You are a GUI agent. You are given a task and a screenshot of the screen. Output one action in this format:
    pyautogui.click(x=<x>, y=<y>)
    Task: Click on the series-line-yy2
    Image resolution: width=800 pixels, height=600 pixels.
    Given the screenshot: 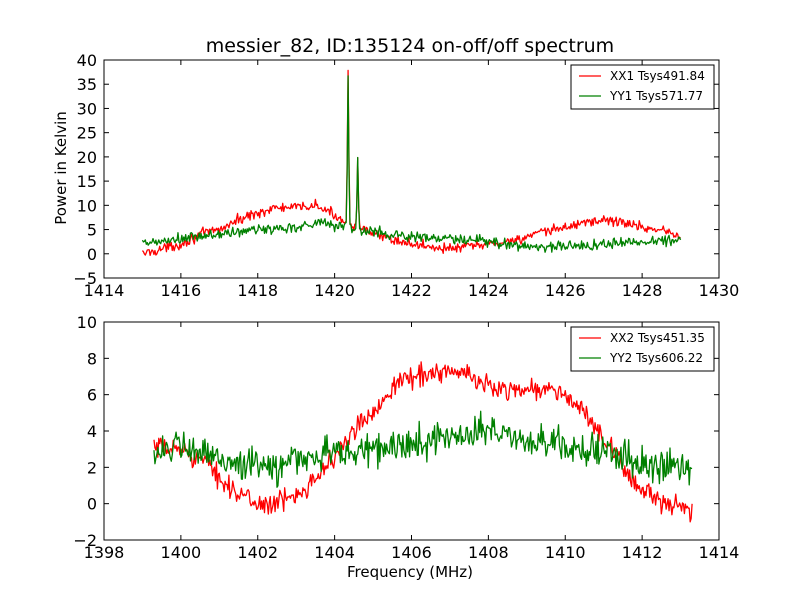 What is the action you would take?
    pyautogui.click(x=423, y=449)
    